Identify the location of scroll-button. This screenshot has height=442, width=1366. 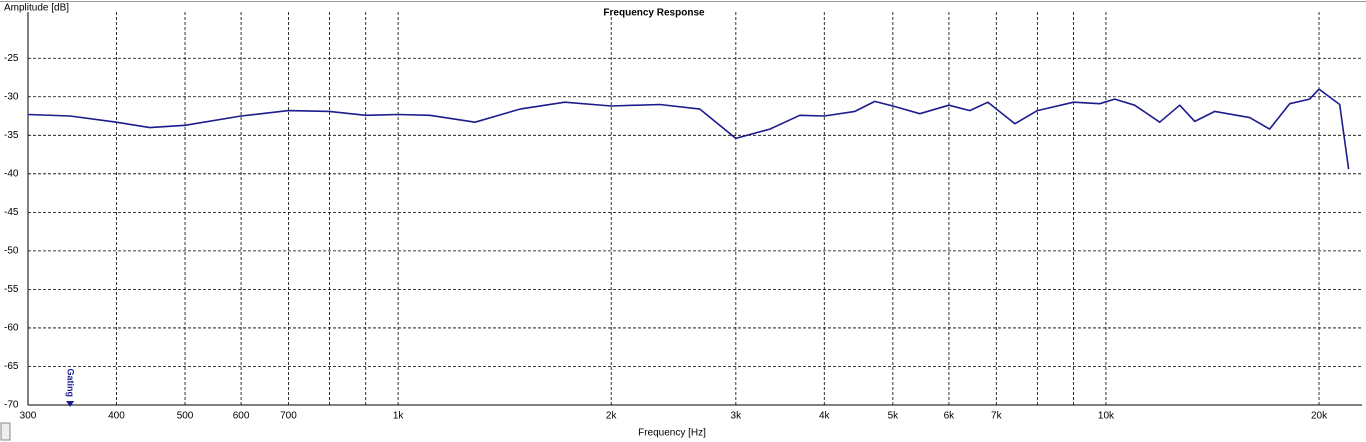
(5, 431).